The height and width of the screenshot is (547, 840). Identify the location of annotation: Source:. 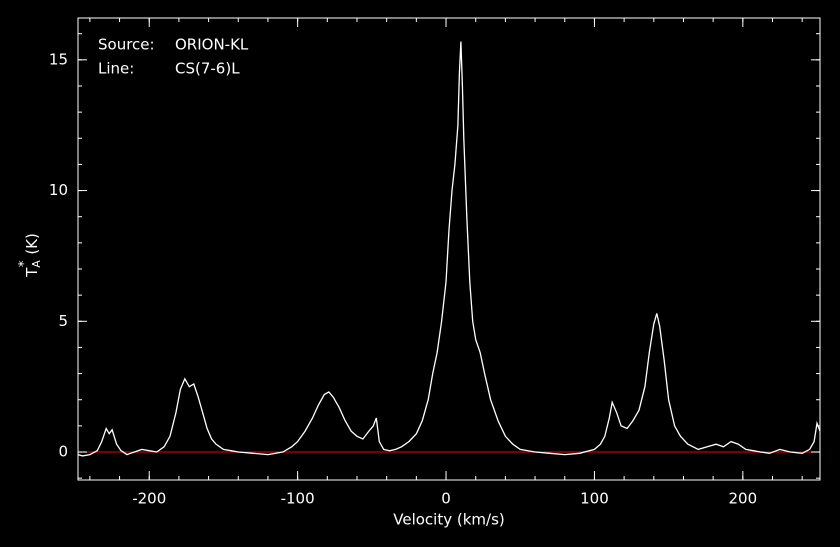
(126, 45).